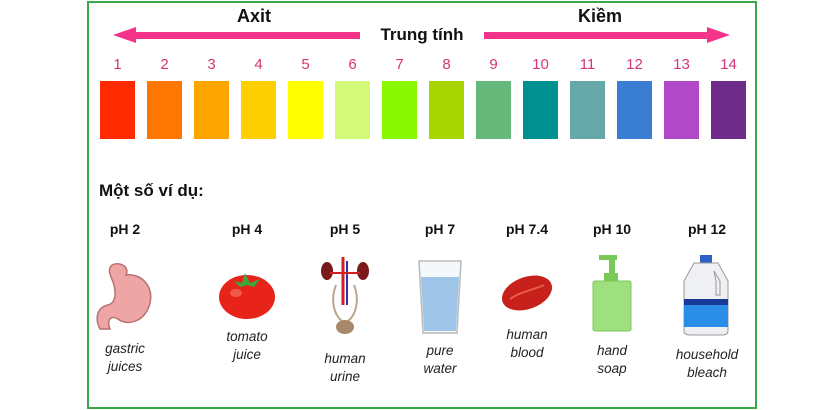  I want to click on example-caption: blood, so click(527, 352).